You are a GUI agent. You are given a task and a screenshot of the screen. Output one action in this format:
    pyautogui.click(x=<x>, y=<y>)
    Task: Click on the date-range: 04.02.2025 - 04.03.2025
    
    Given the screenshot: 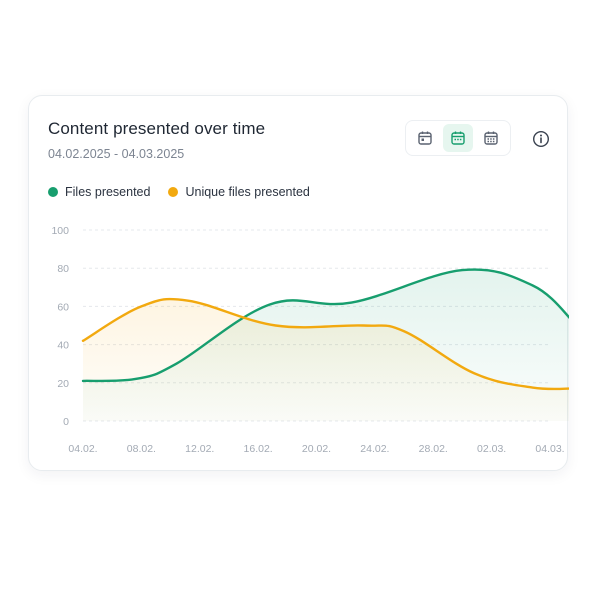 What is the action you would take?
    pyautogui.click(x=116, y=154)
    